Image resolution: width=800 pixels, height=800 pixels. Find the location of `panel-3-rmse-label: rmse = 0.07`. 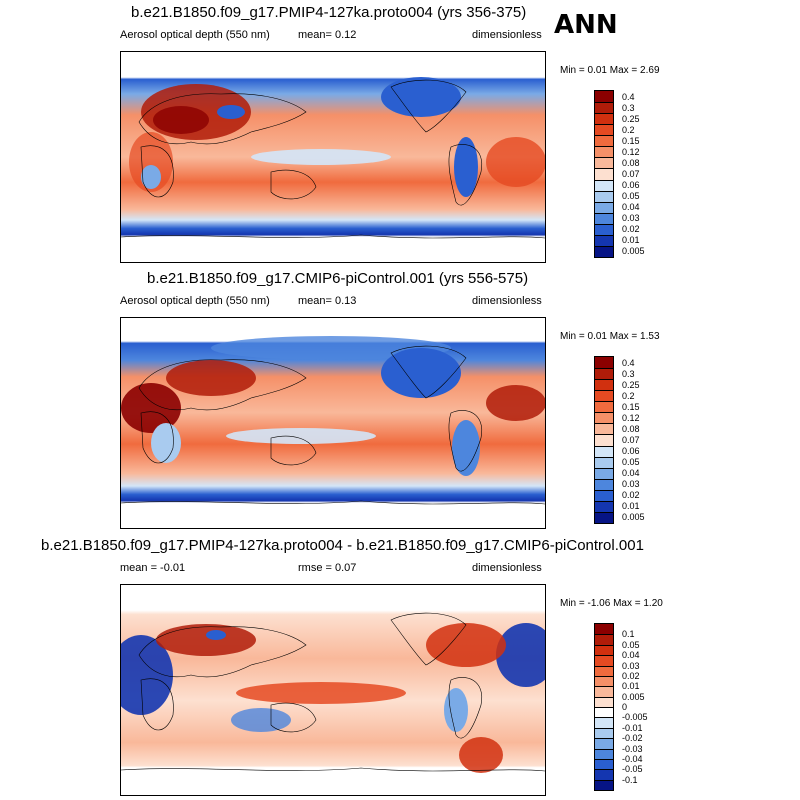

panel-3-rmse-label: rmse = 0.07 is located at coordinates (327, 568).